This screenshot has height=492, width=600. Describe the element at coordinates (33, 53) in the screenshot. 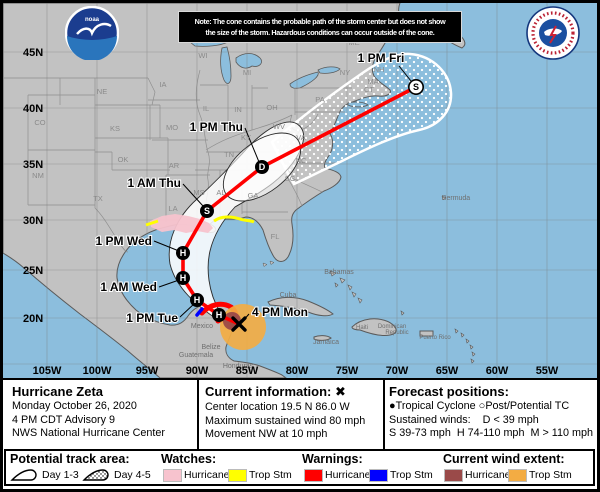

I see `svg-text: 45N` at that location.